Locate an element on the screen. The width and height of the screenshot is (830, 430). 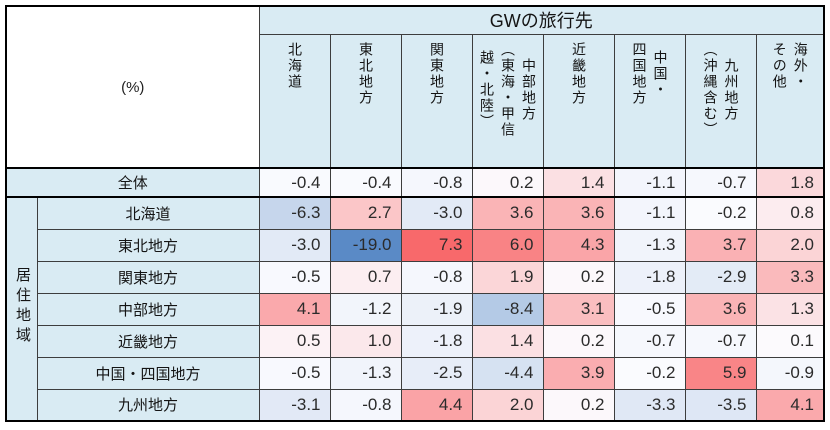
row-label-cell: 関東地方 is located at coordinates (148, 277).